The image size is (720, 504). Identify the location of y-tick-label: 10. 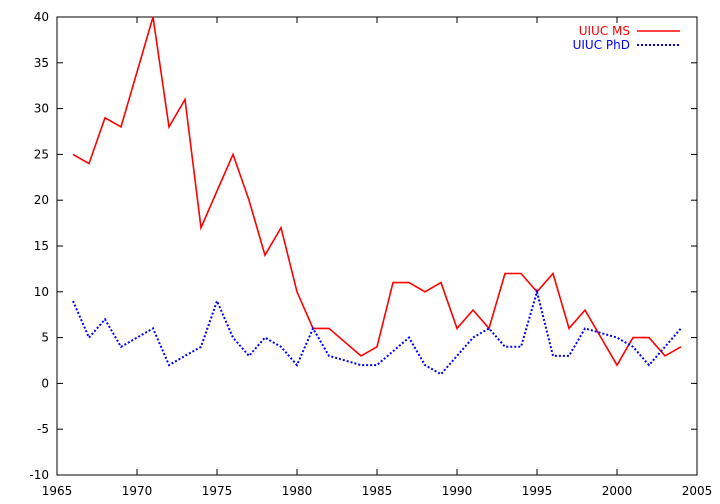
(41, 292).